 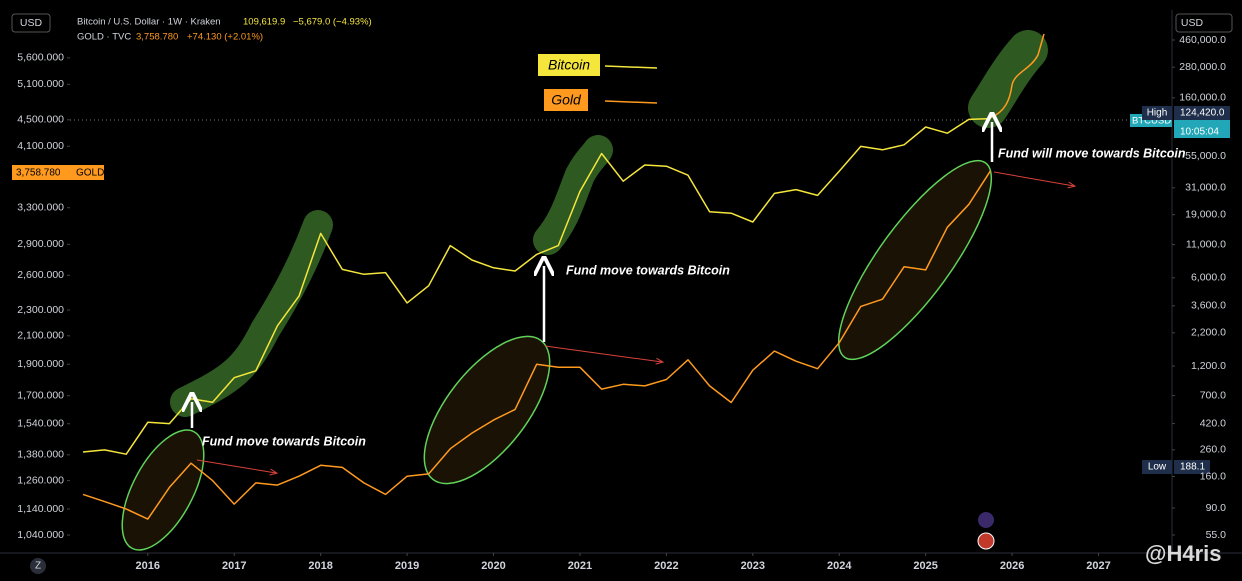 I want to click on y-tick-label: 2,900.000, so click(x=40, y=244).